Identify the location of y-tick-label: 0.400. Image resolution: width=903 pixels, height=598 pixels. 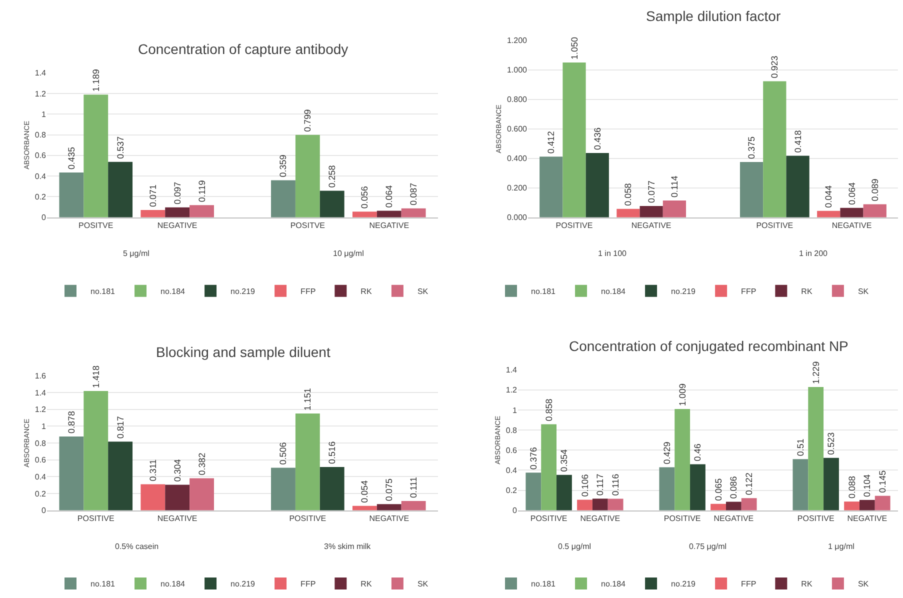
(517, 159).